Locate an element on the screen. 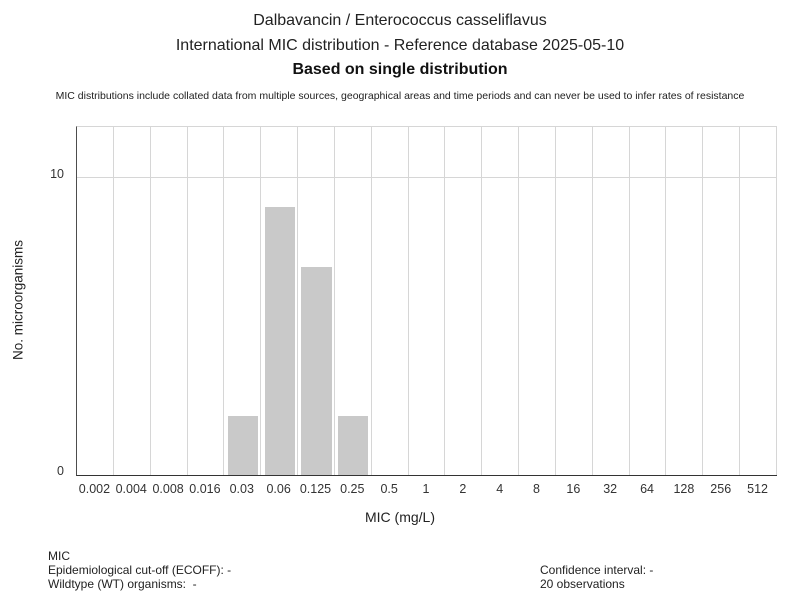  x-tick-label-0.016: 0.016 is located at coordinates (205, 489).